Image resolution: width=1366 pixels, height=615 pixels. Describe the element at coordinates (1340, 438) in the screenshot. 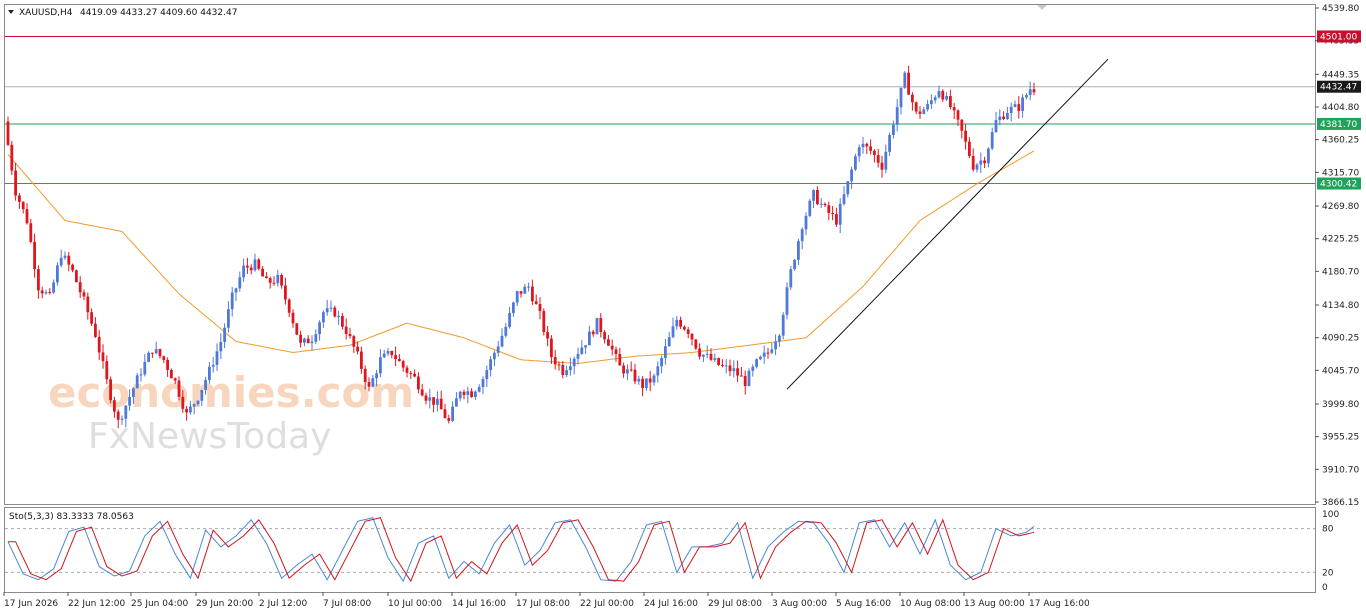

I see `y-tick-label: 3955.25` at that location.